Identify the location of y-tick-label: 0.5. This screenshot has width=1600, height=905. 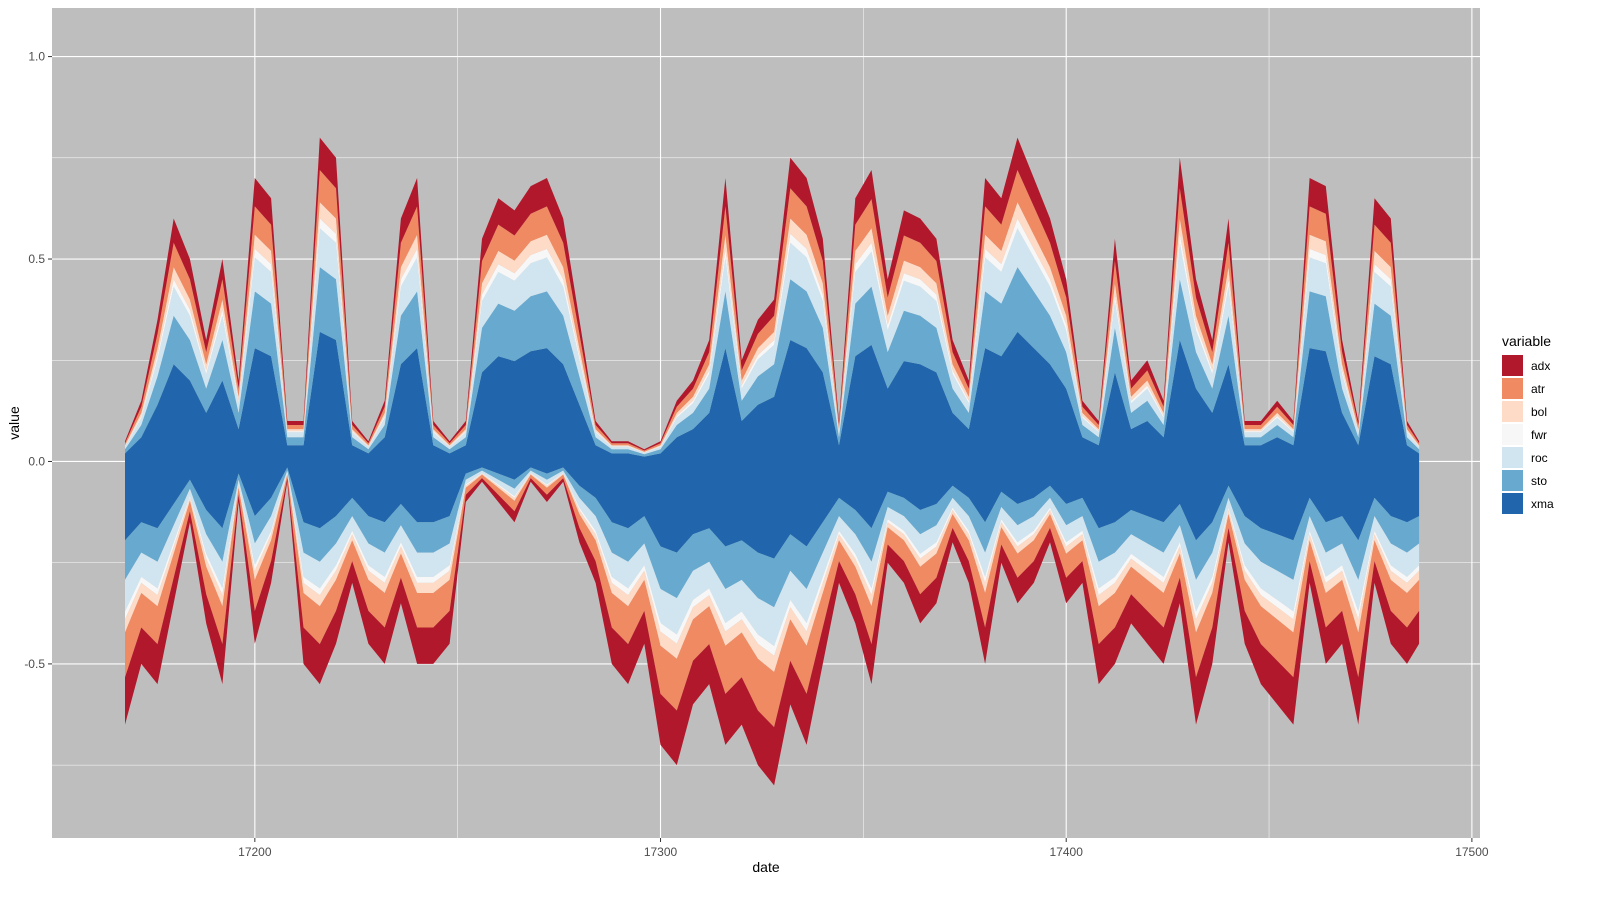
(36, 259).